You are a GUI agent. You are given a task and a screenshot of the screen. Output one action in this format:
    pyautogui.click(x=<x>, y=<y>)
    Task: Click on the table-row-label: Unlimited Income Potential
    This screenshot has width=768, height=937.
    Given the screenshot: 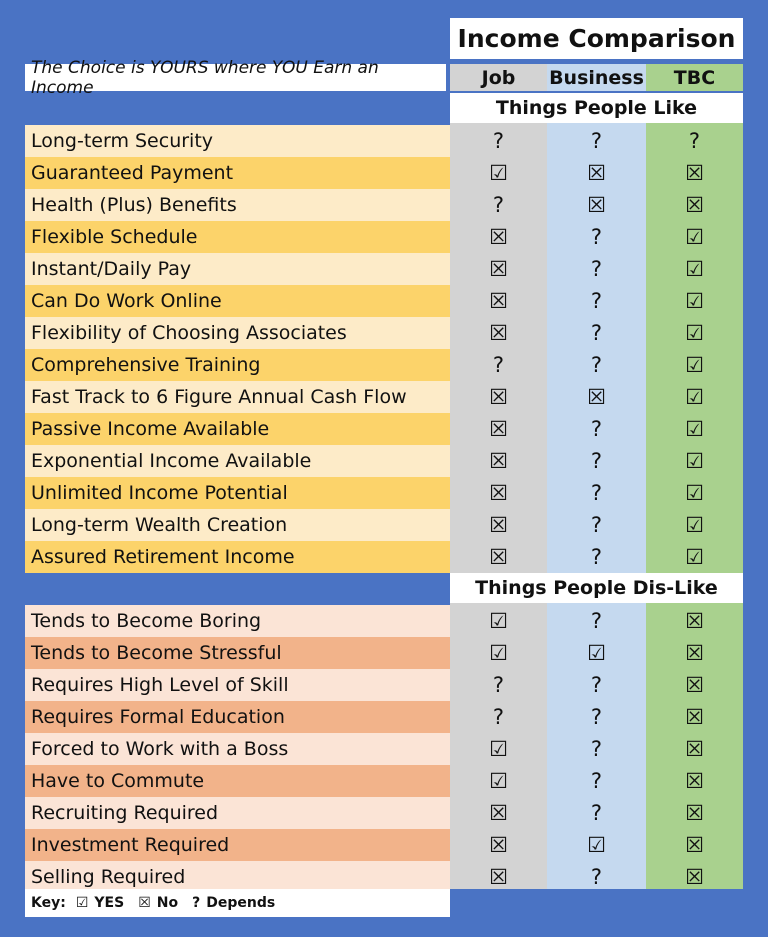 What is the action you would take?
    pyautogui.click(x=237, y=493)
    